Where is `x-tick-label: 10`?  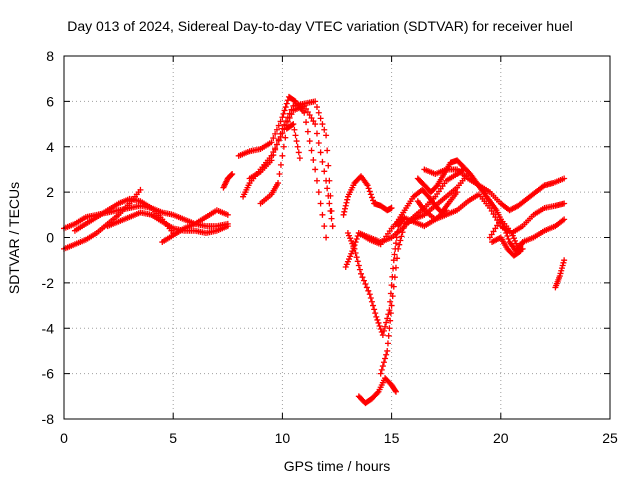 x-tick-label: 10 is located at coordinates (283, 438).